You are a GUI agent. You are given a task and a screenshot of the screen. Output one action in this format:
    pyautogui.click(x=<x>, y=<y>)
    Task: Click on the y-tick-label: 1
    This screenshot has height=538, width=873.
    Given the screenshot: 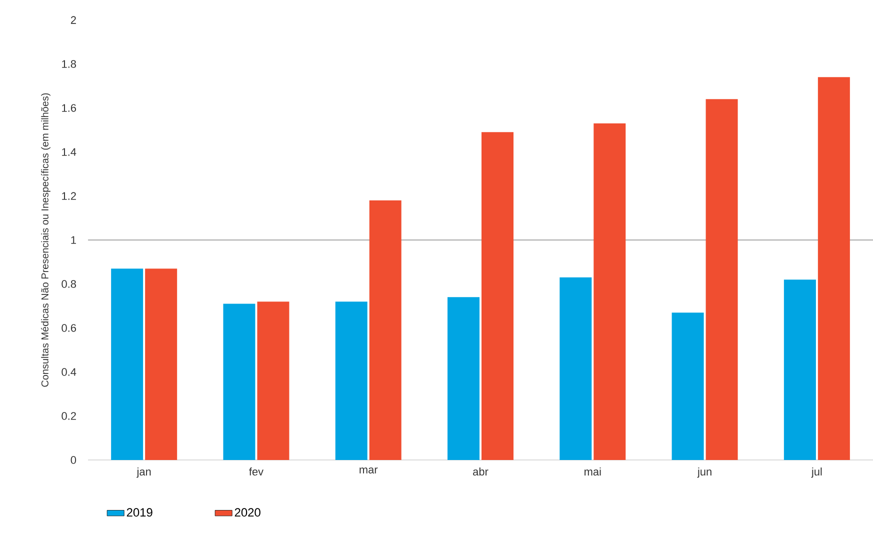 What is the action you would take?
    pyautogui.click(x=73, y=240)
    